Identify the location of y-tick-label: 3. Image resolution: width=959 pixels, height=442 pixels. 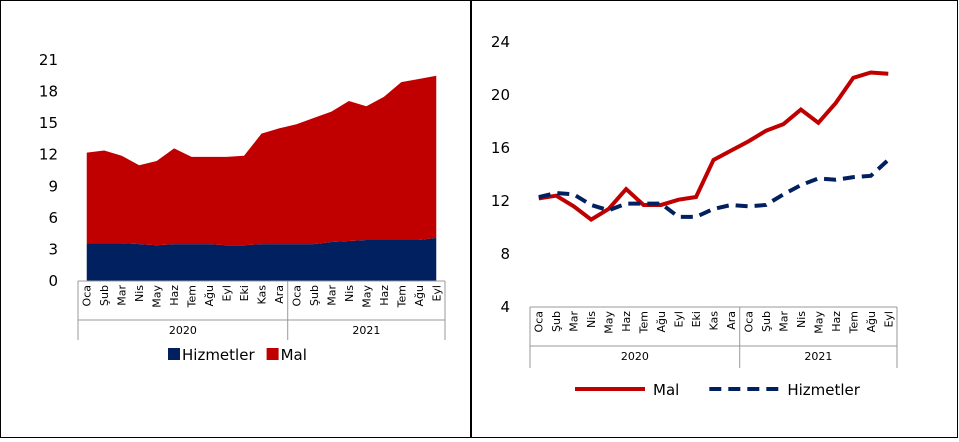
(53, 249).